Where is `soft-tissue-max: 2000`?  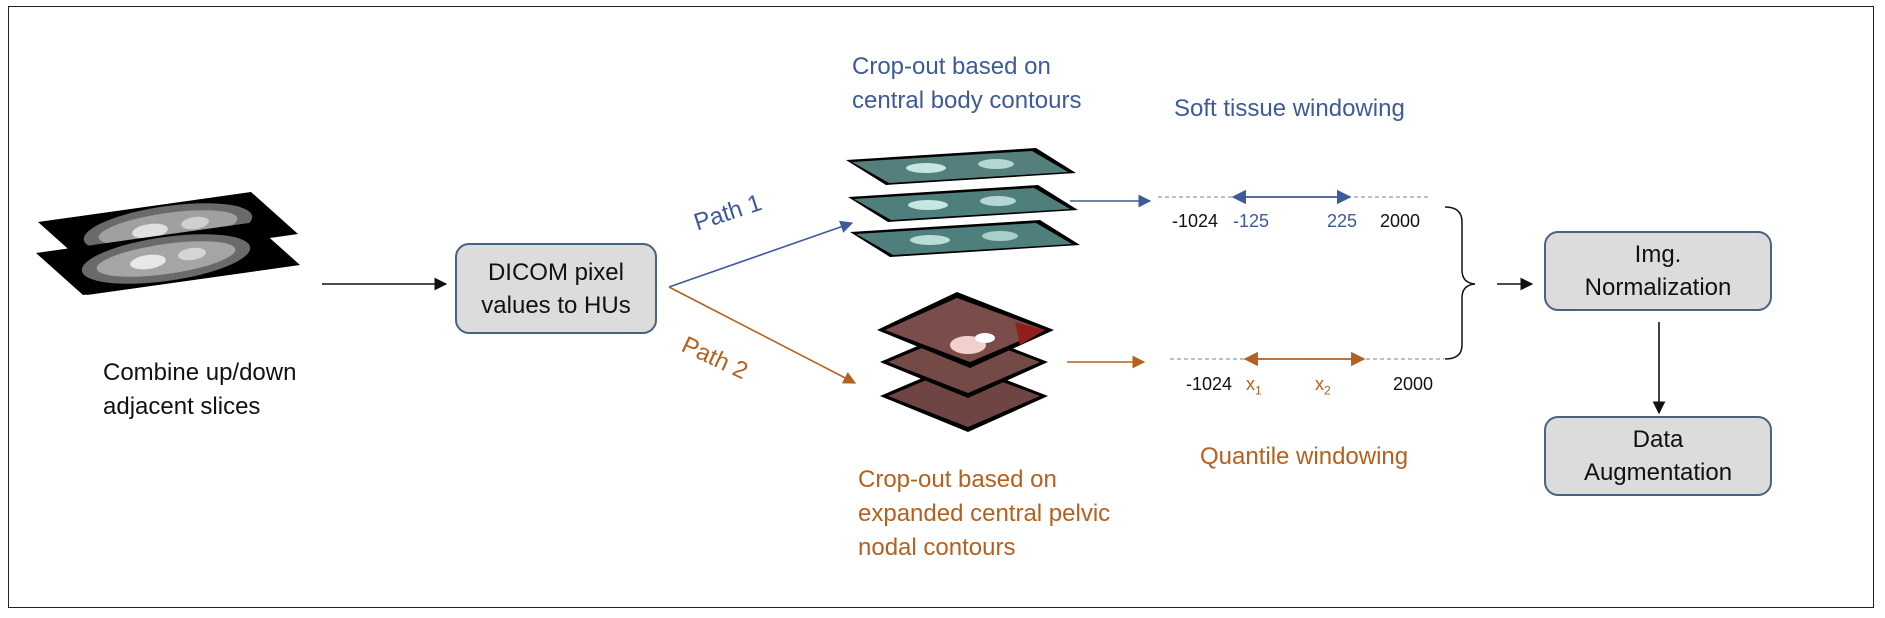
soft-tissue-max: 2000 is located at coordinates (1400, 221).